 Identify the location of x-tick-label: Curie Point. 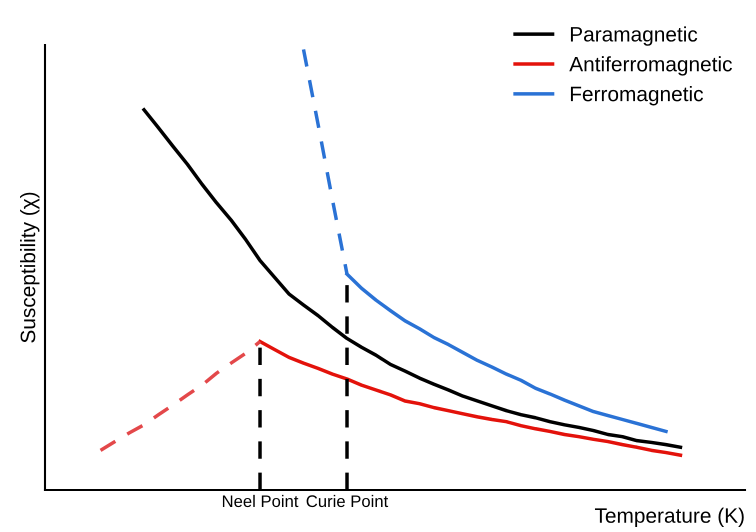
(347, 501).